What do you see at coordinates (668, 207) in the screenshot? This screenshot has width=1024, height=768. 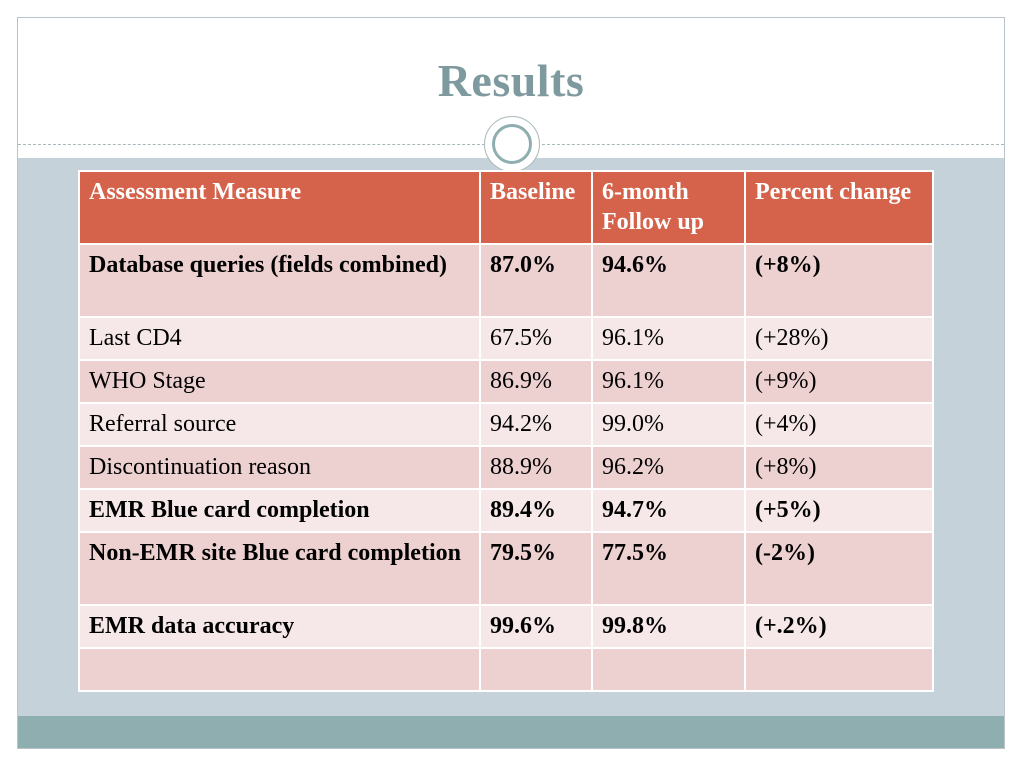 I see `header-follow-up: 6-month Follow up` at bounding box center [668, 207].